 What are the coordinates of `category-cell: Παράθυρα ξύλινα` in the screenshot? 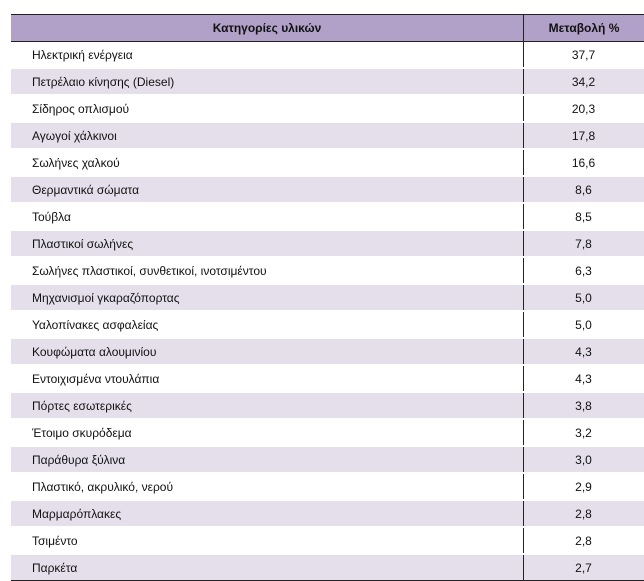 It's located at (267, 459).